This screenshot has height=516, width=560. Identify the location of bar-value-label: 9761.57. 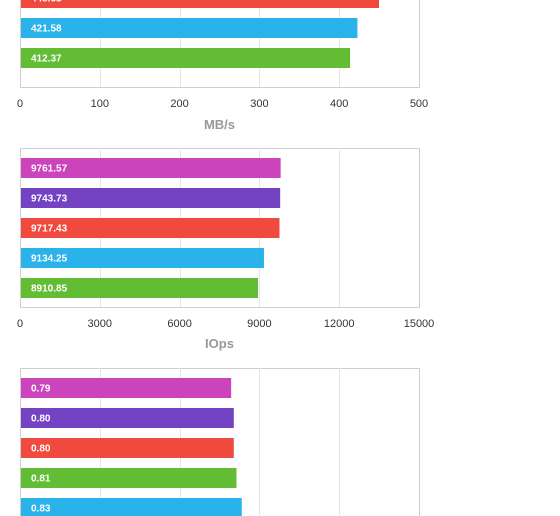
(49, 169).